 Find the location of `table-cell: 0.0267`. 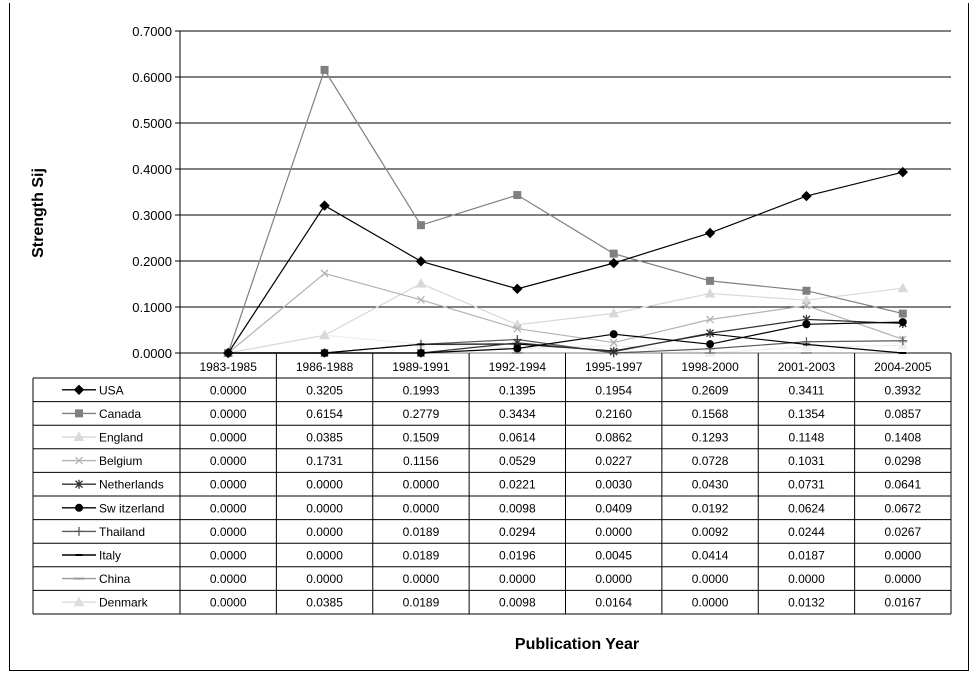

table-cell: 0.0267 is located at coordinates (902, 532).